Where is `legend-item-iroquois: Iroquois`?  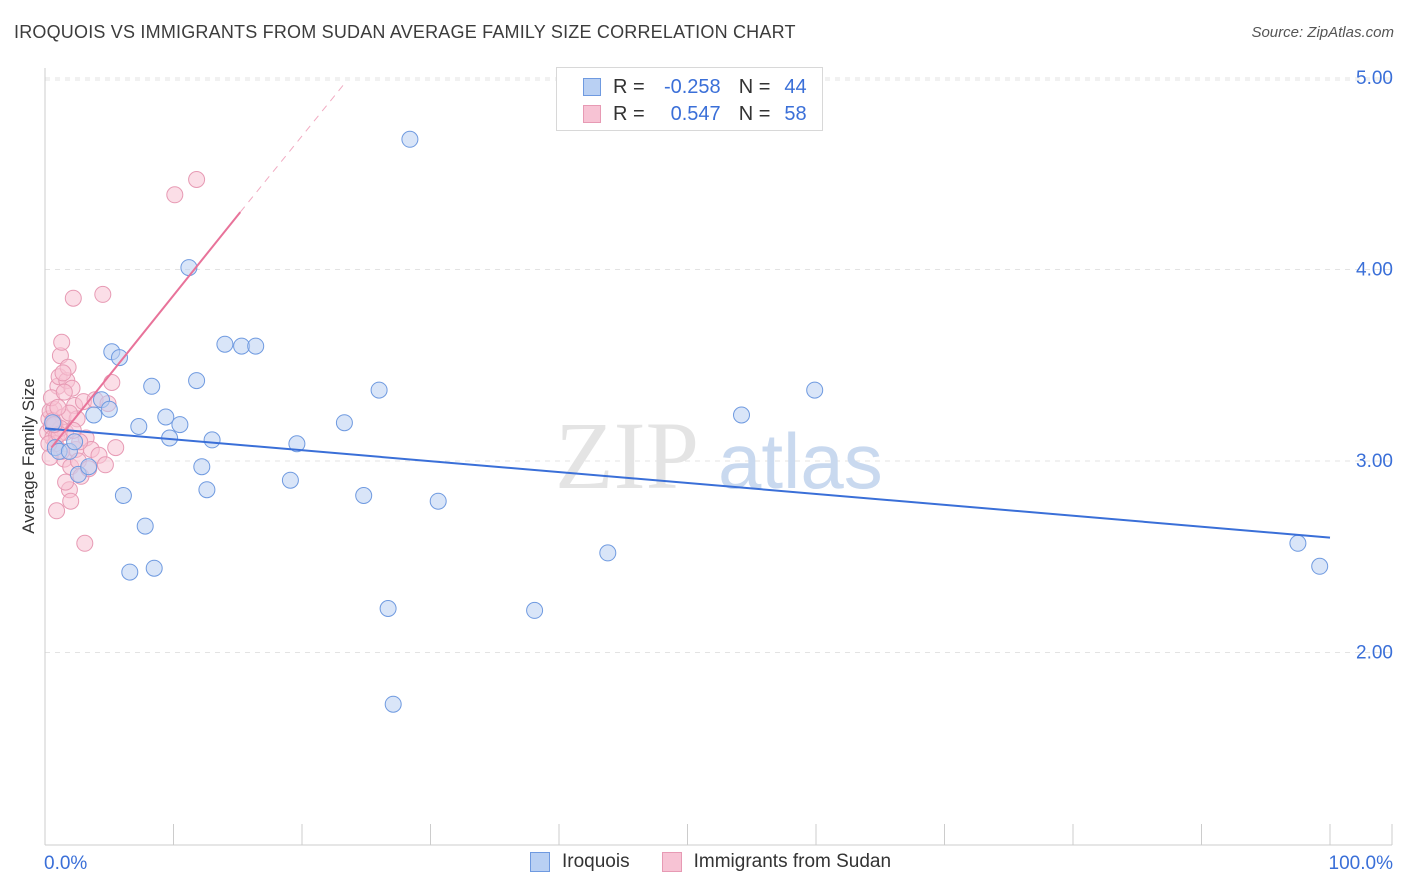 legend-item-iroquois: Iroquois is located at coordinates (580, 862).